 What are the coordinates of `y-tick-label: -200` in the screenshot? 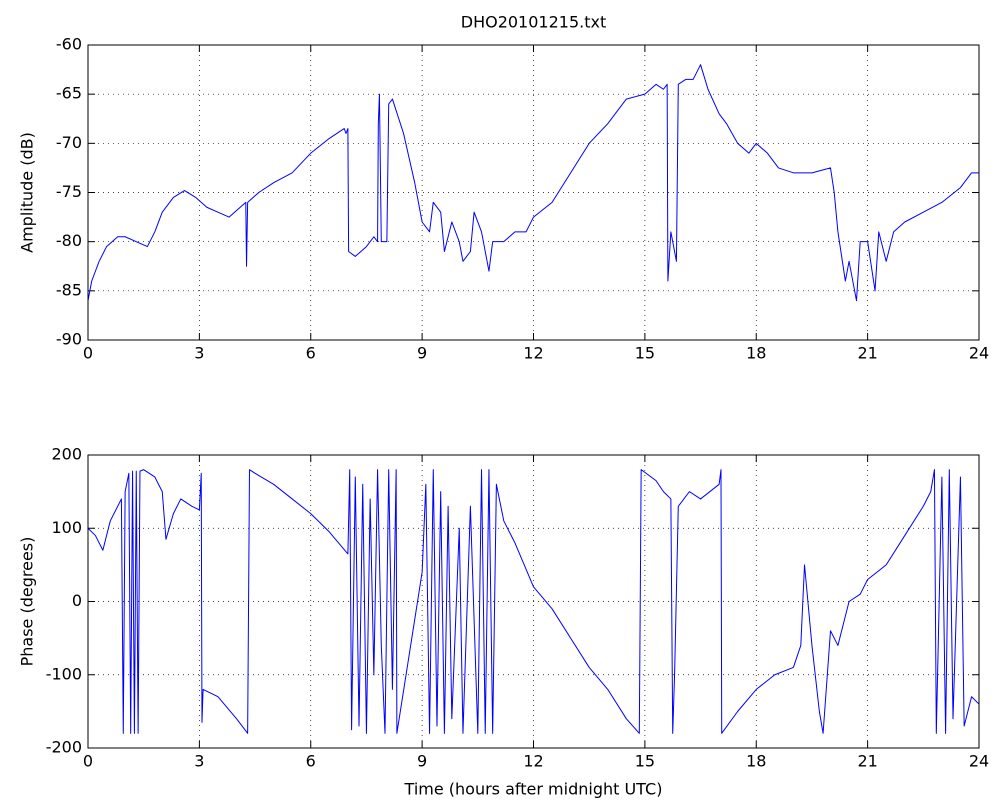 It's located at (64, 747).